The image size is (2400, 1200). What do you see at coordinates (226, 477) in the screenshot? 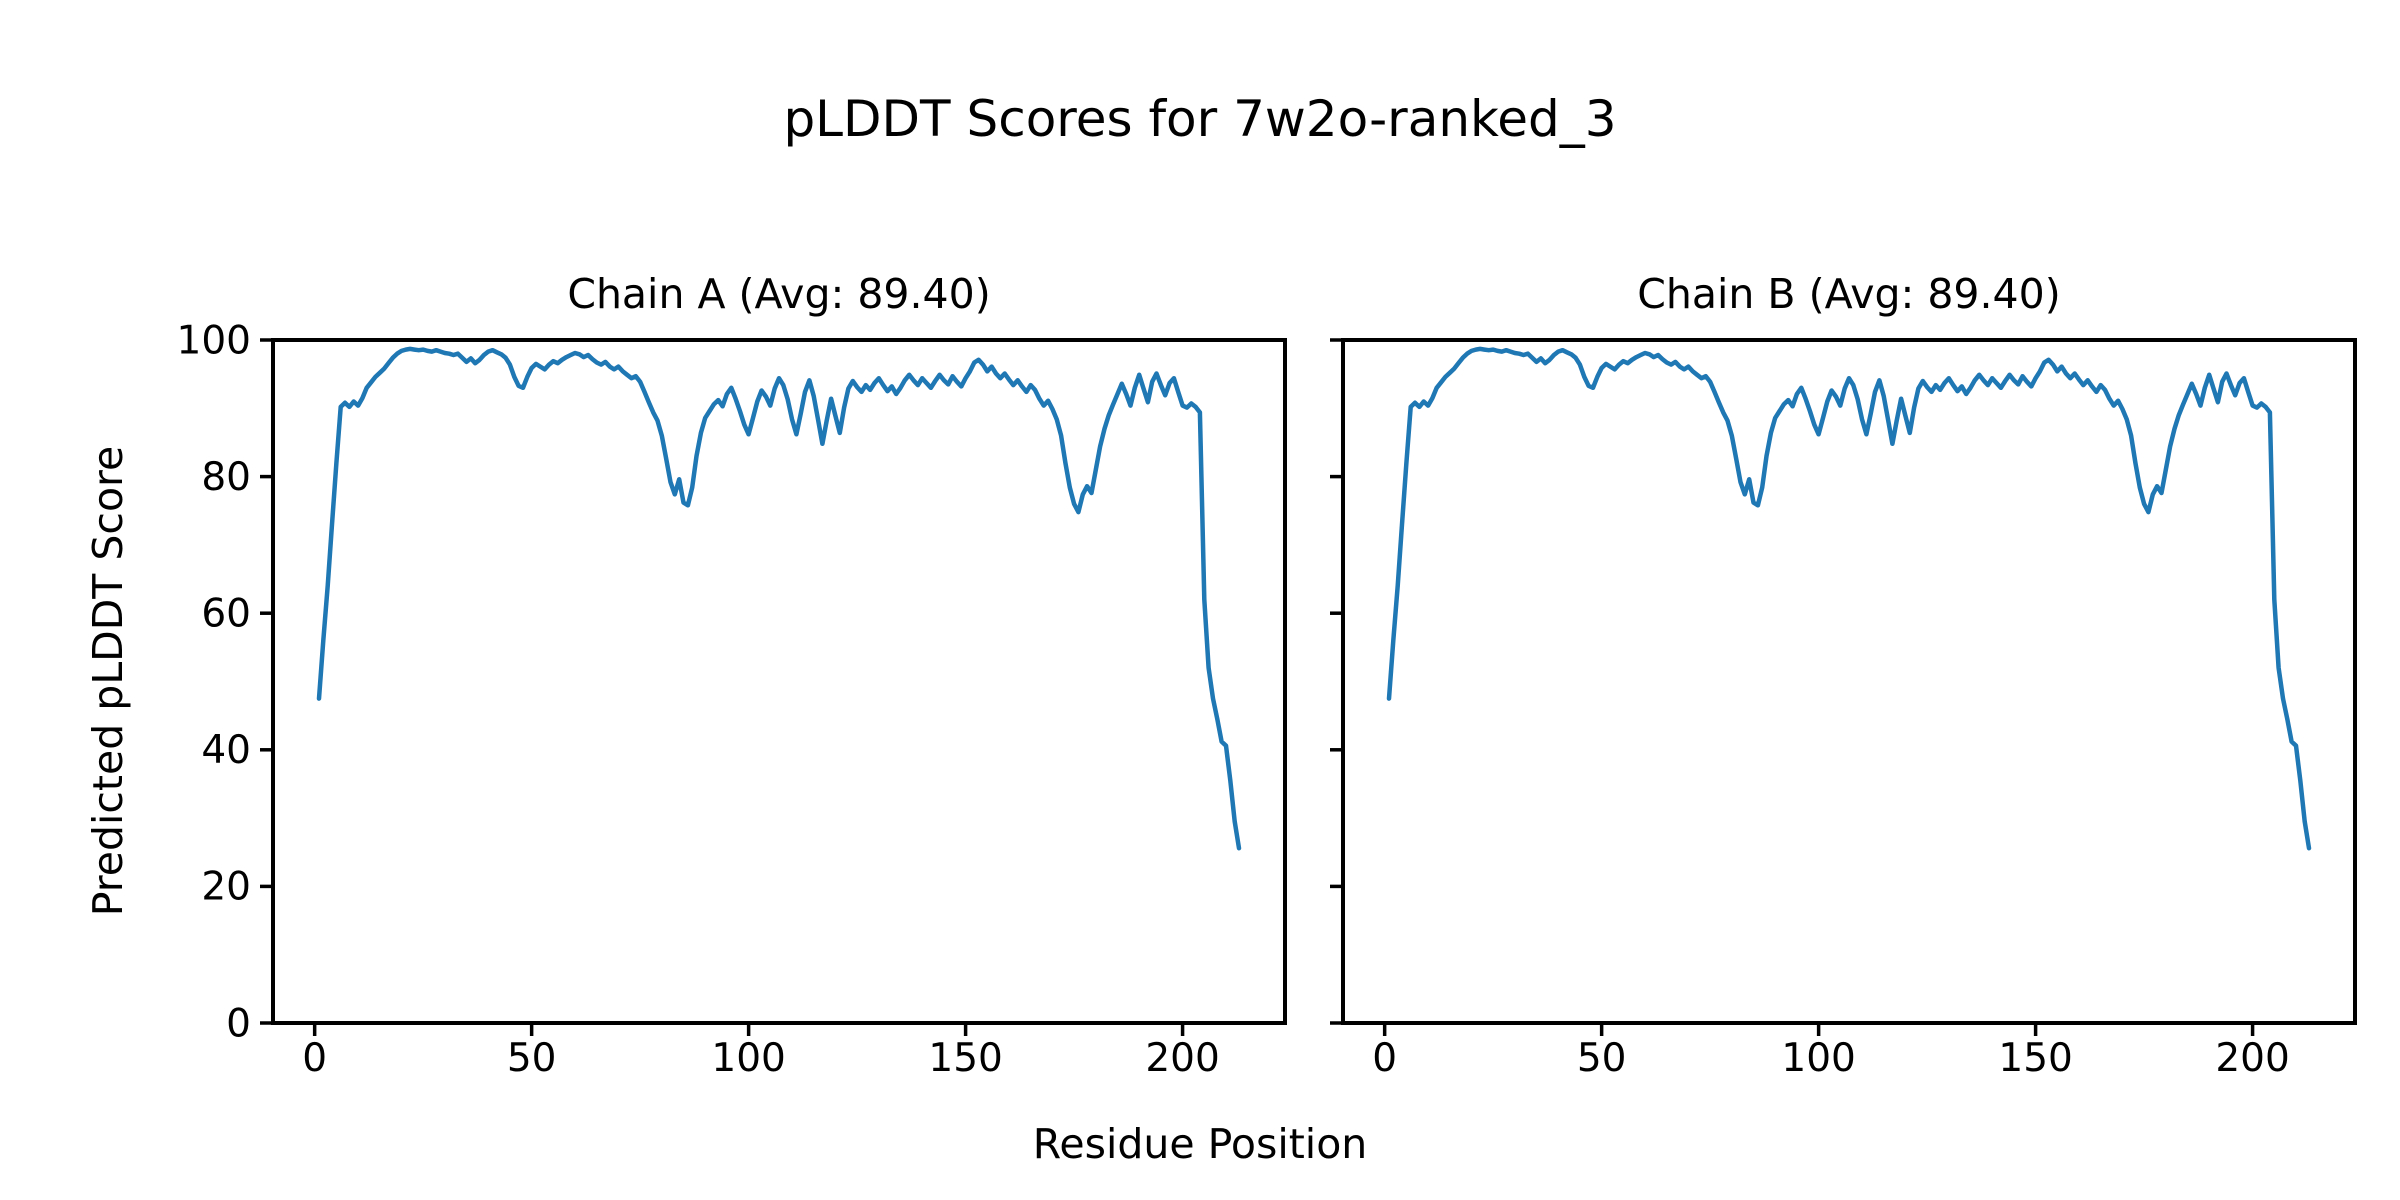
I see `y-tick-label: 80` at bounding box center [226, 477].